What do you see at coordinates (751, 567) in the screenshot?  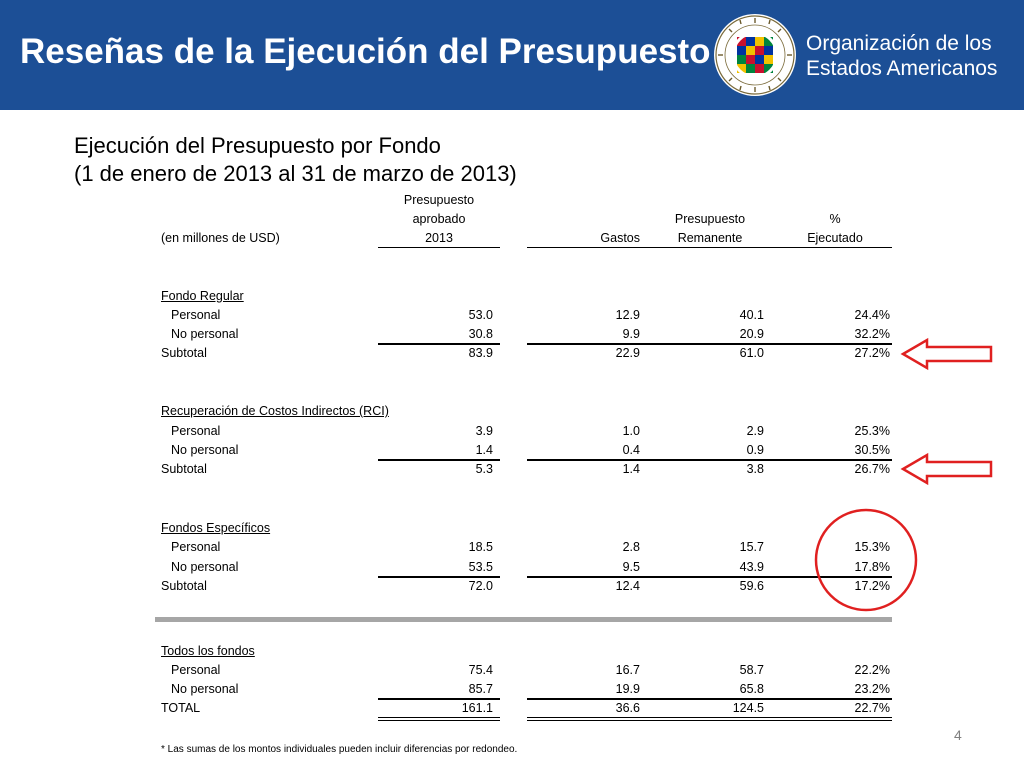 I see `cell-remaining: 43.9` at bounding box center [751, 567].